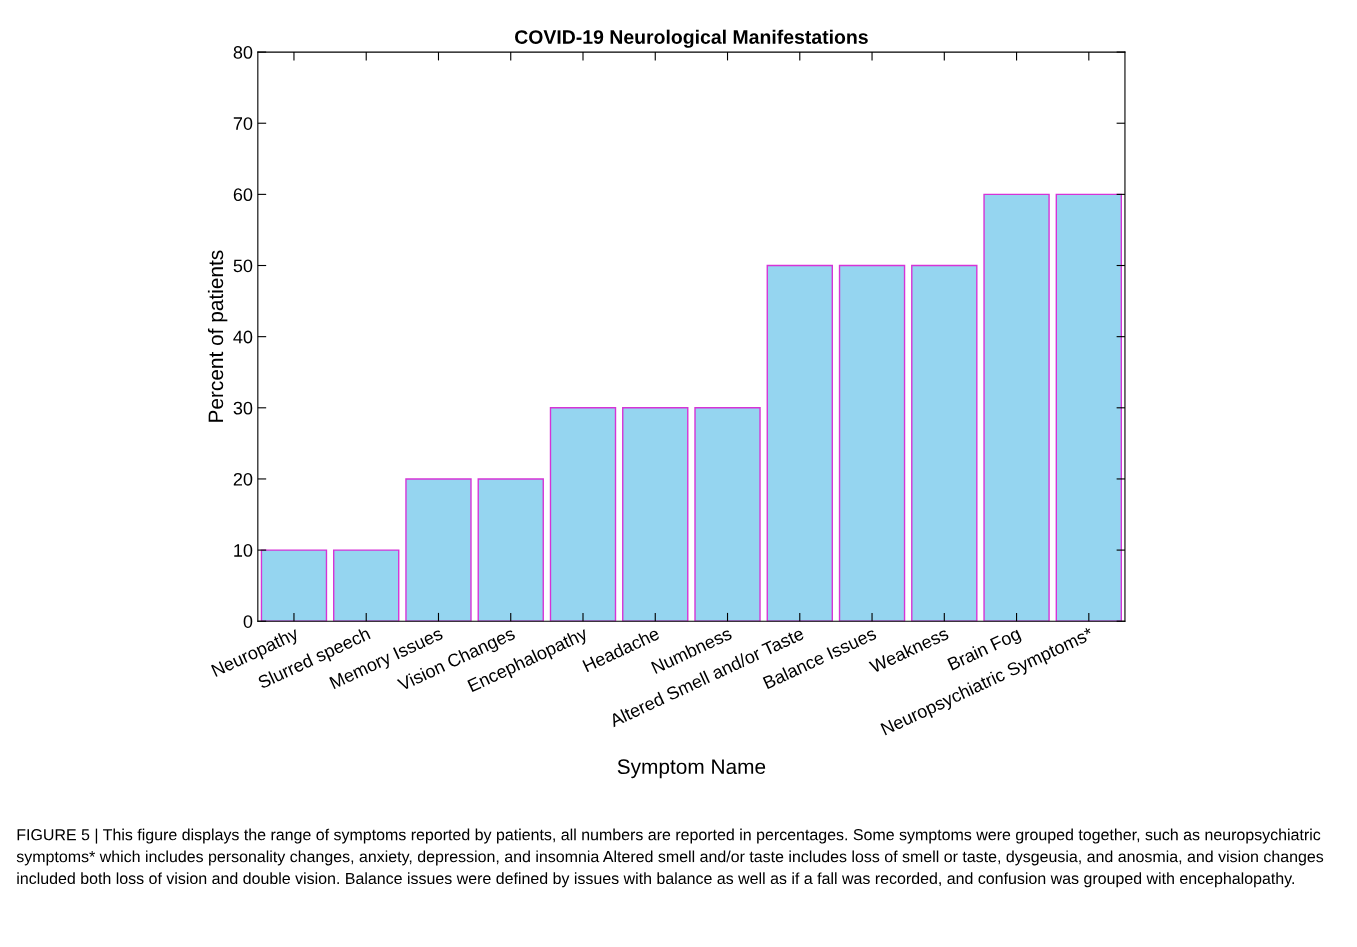  I want to click on y-tick-label: 70, so click(243, 123).